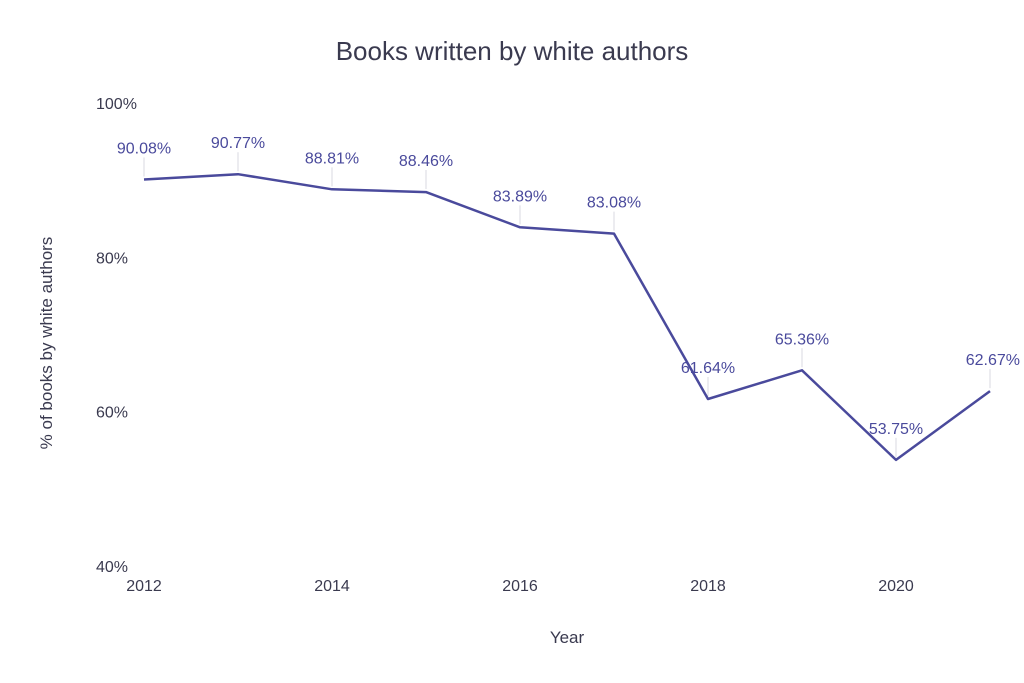 The height and width of the screenshot is (683, 1024). Describe the element at coordinates (46, 343) in the screenshot. I see `y-axis-label: % of books by white authors` at that location.